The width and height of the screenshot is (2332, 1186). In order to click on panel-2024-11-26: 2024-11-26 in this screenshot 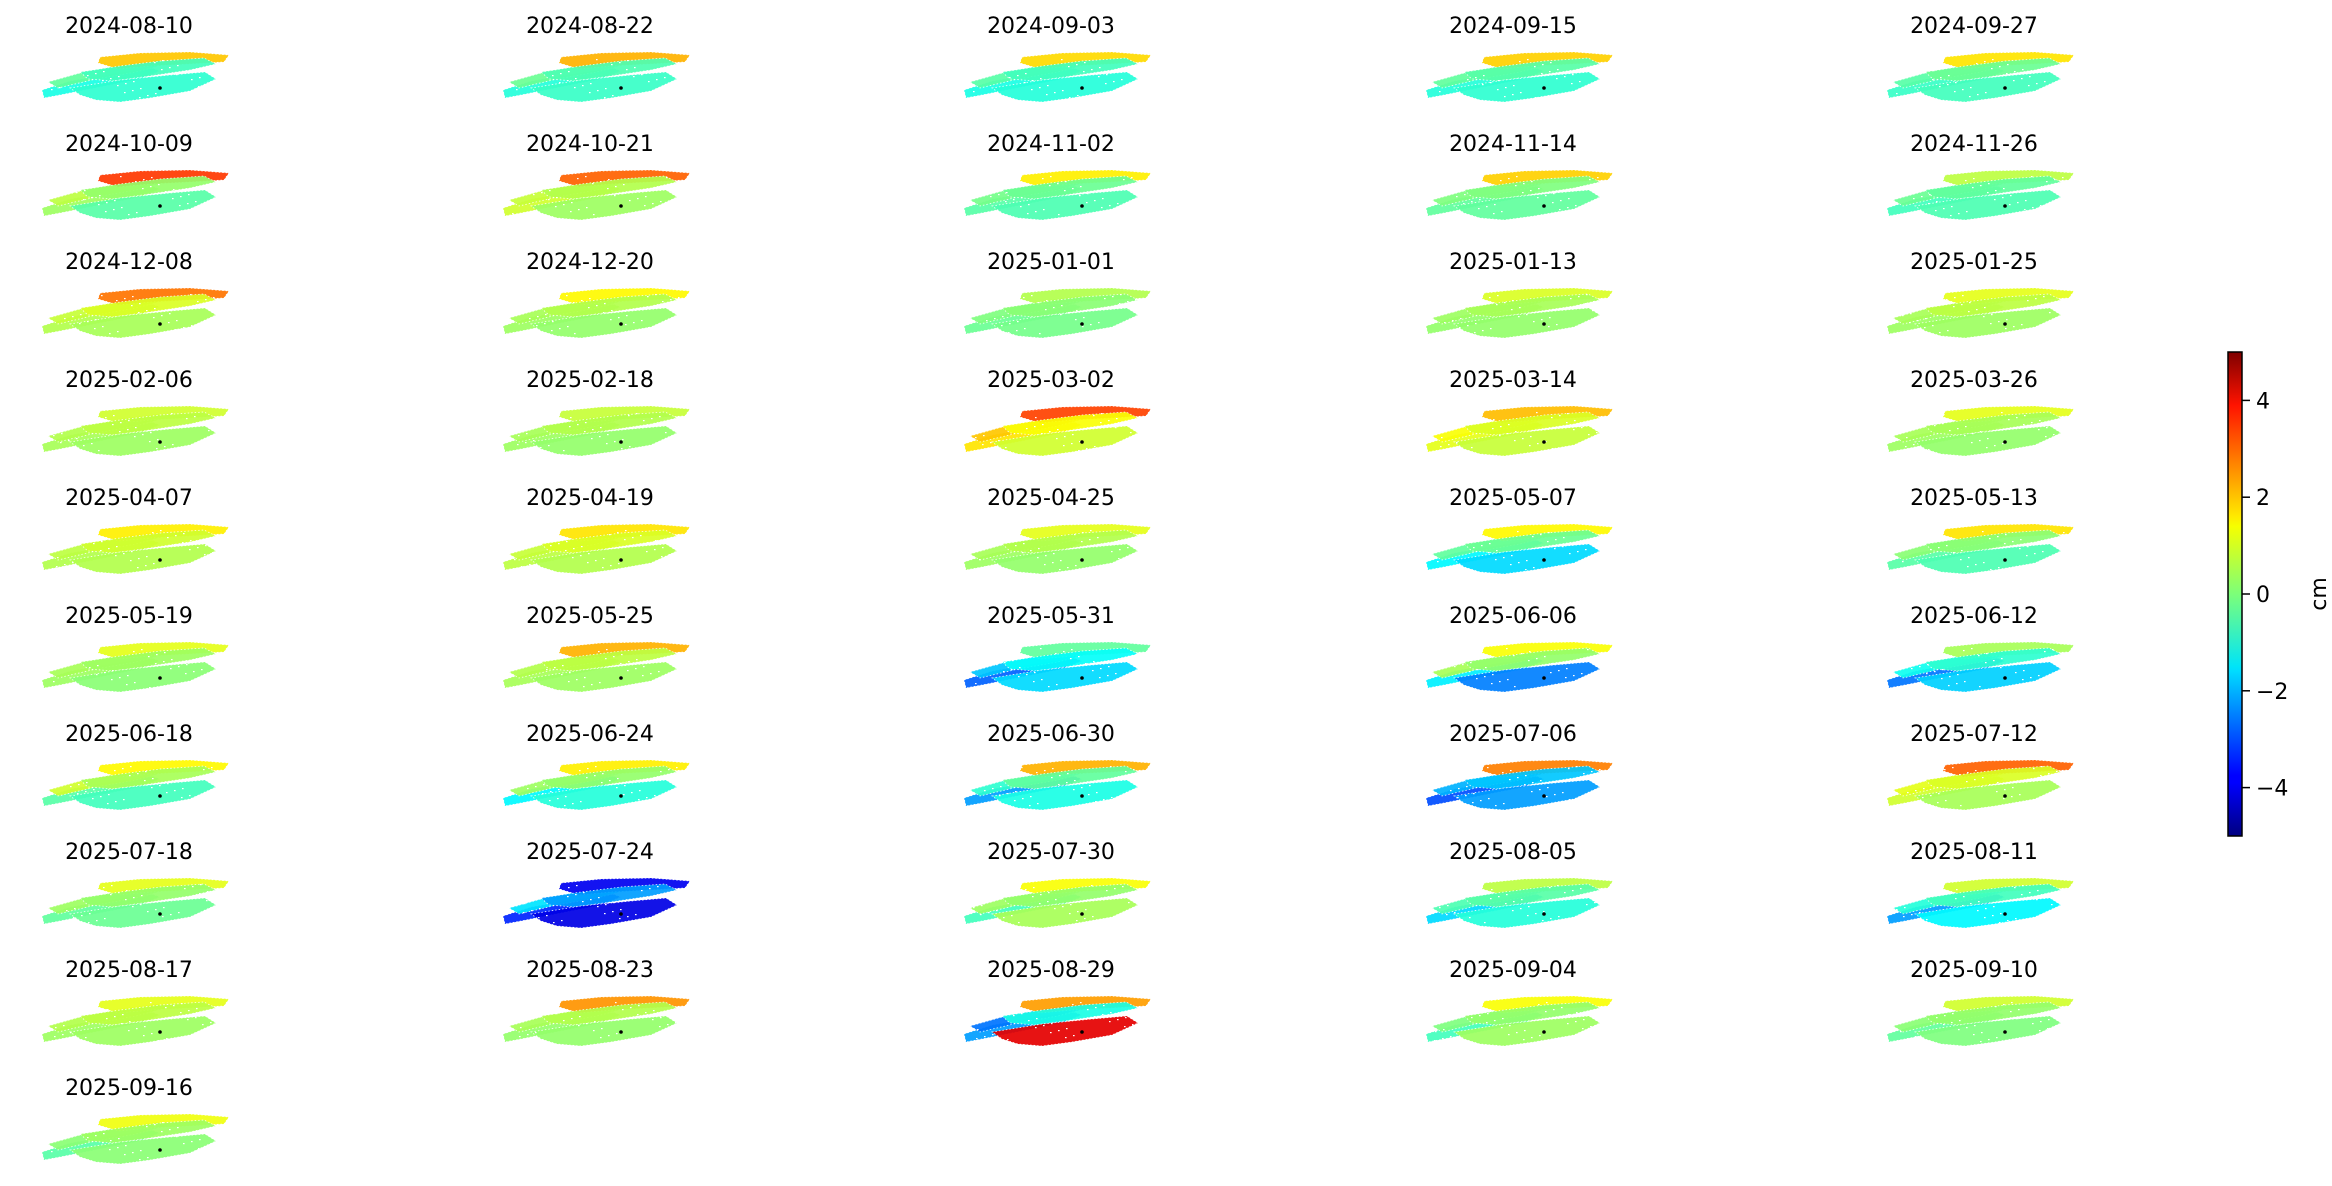, I will do `click(1984, 186)`.